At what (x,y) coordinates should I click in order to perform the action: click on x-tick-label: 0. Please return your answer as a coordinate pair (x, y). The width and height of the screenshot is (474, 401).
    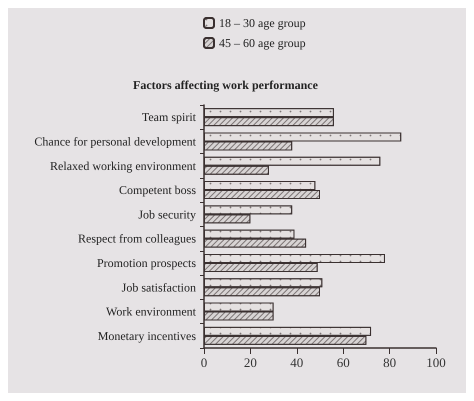
    Looking at the image, I should click on (204, 362).